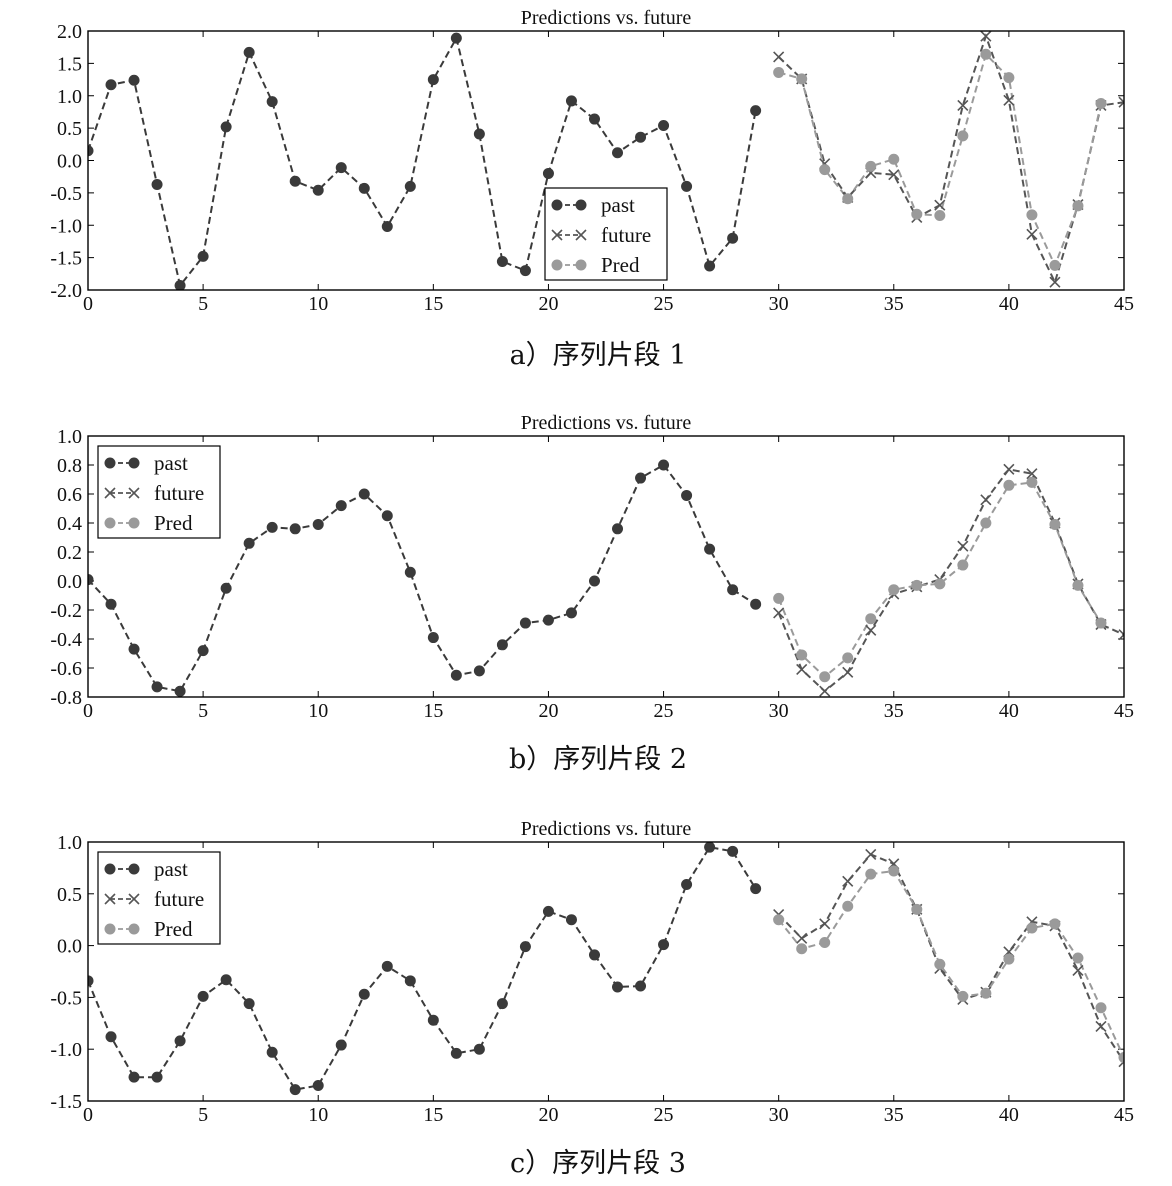 The width and height of the screenshot is (1172, 1186). Describe the element at coordinates (598, 759) in the screenshot. I see `figure-caption: b）序列片段 2` at that location.